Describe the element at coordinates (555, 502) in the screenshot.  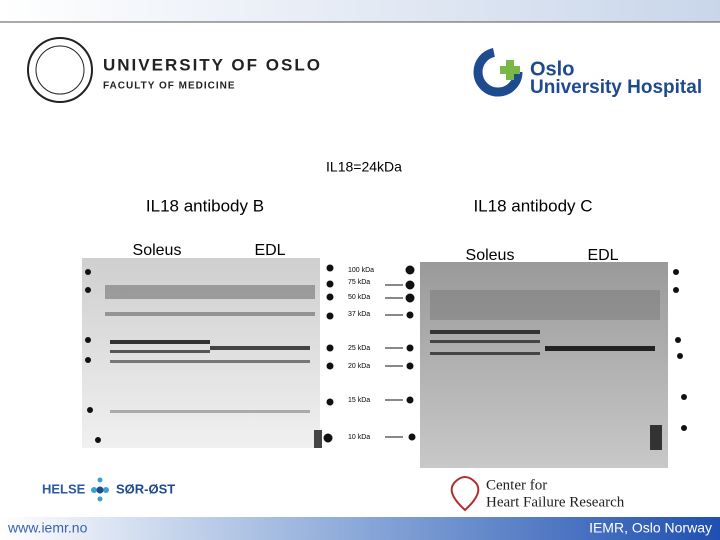
I see `center-name: Heart Failure Research` at that location.